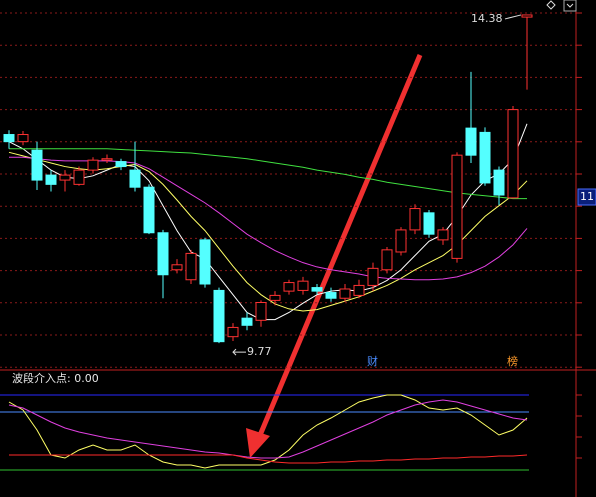 The width and height of the screenshot is (596, 497). I want to click on max-pointer, so click(513, 17).